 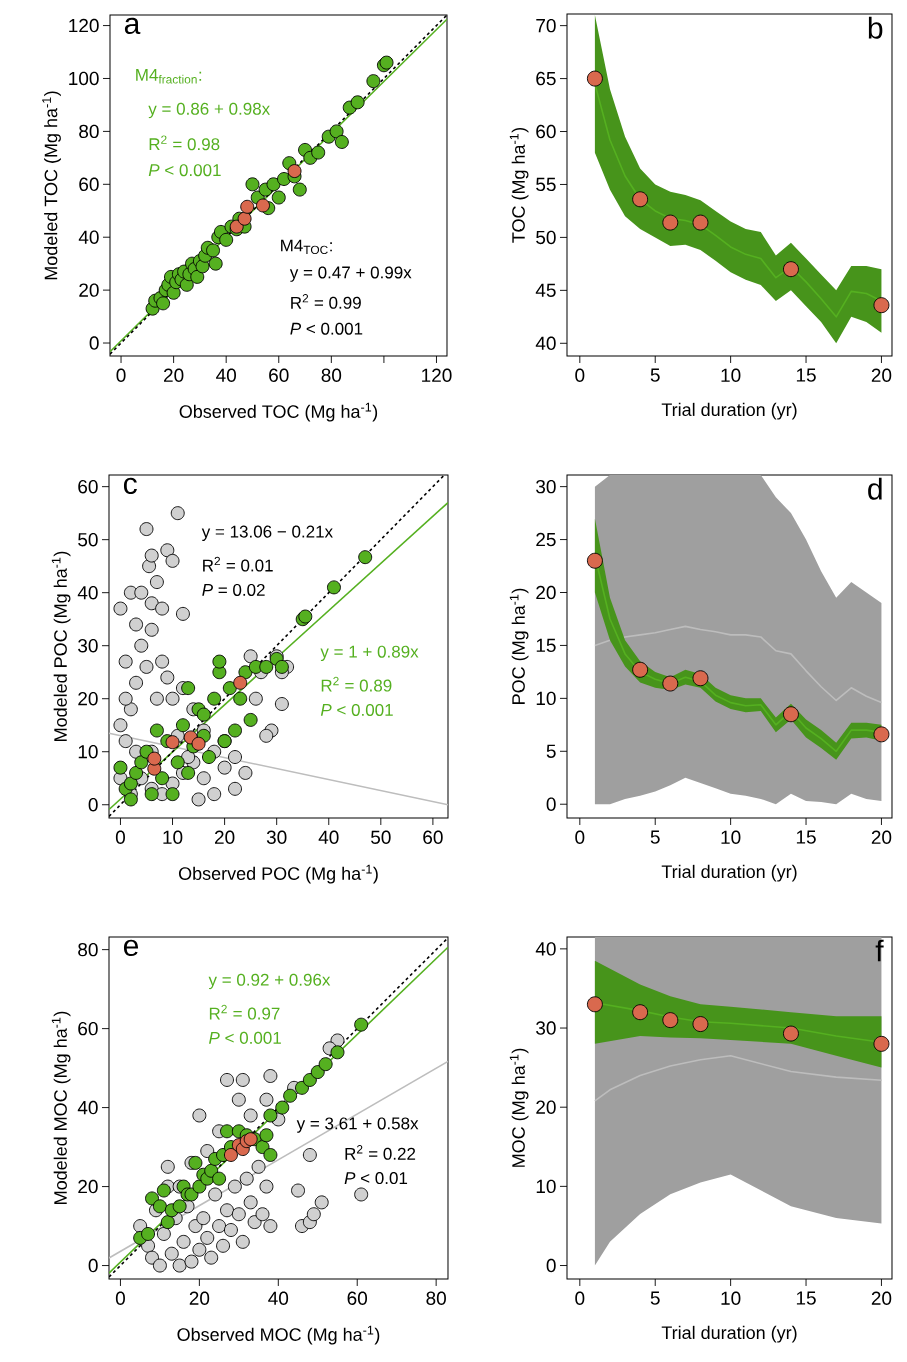 I want to click on annotation: y = 1 + 0.89x, so click(x=369, y=653).